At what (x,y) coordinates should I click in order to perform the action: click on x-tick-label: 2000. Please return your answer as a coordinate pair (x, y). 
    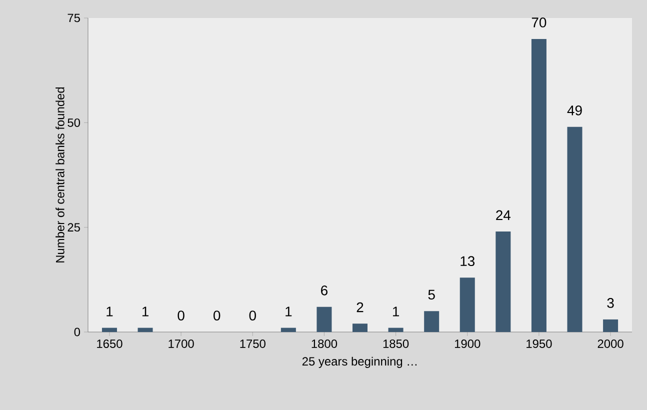
    Looking at the image, I should click on (611, 344).